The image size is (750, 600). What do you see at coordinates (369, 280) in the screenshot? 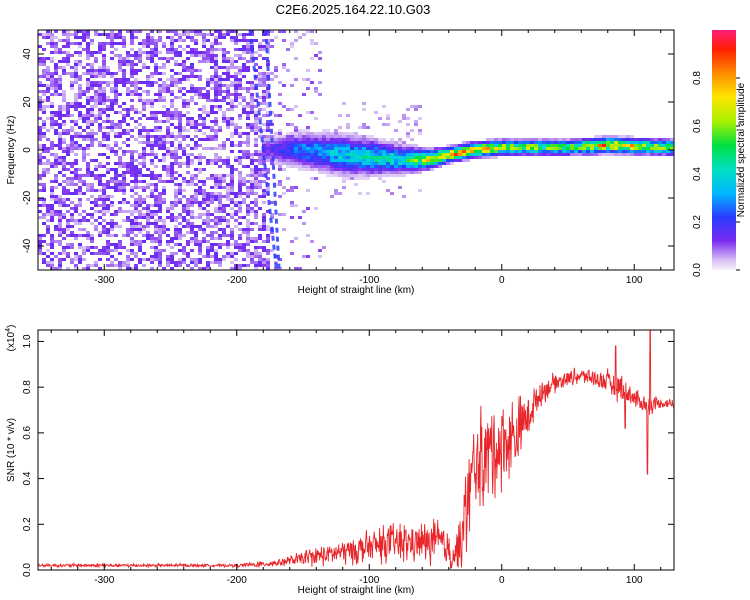
I see `x-tick-label: -100` at bounding box center [369, 280].